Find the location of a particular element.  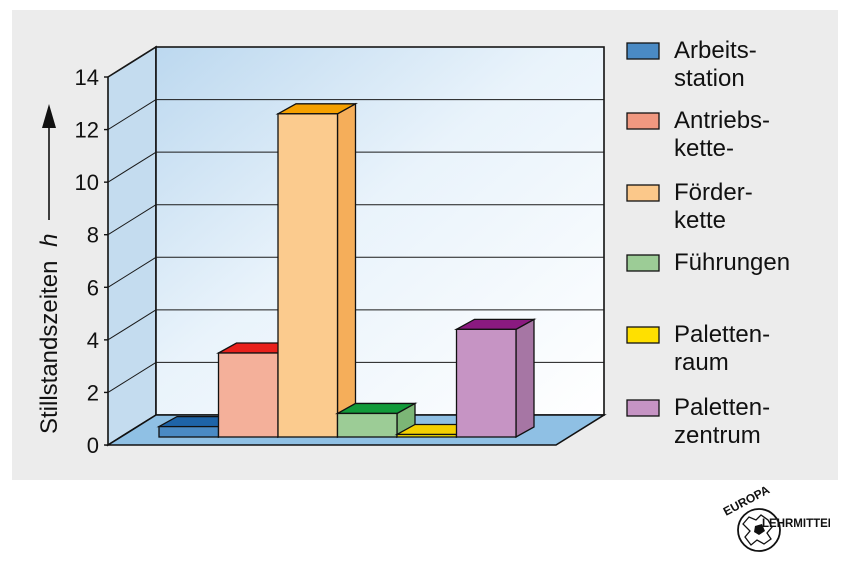

y-tick-label: 12 is located at coordinates (87, 130).